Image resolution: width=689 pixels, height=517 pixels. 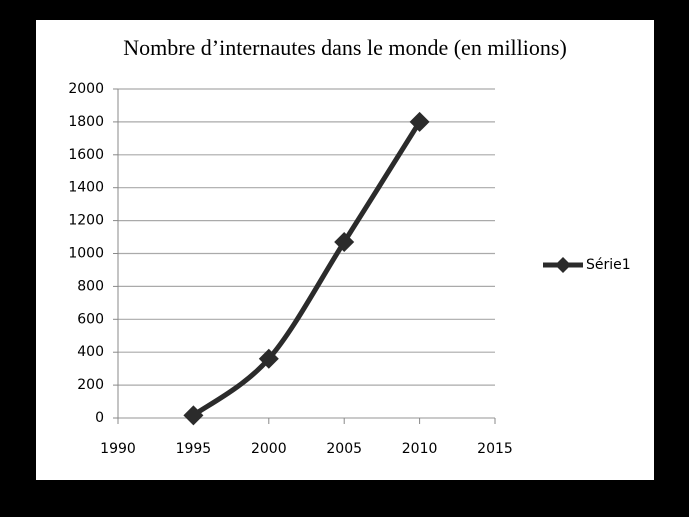 What do you see at coordinates (194, 449) in the screenshot?
I see `x-tick-label: 1995` at bounding box center [194, 449].